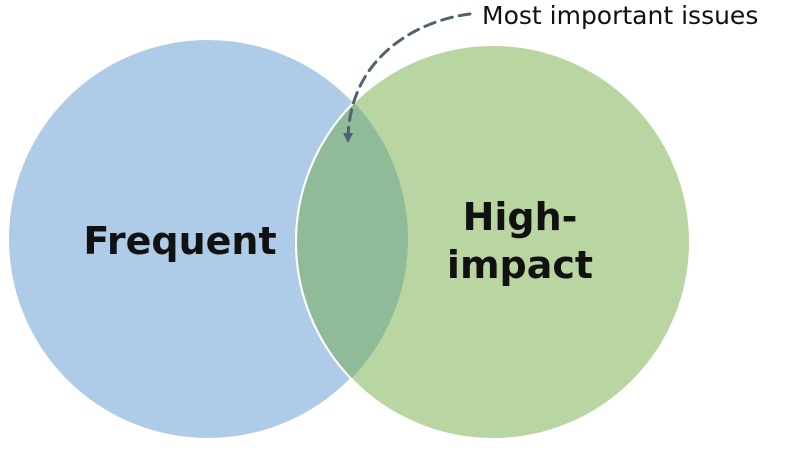 The height and width of the screenshot is (452, 801). Describe the element at coordinates (520, 265) in the screenshot. I see `high-impact-label-line2: impact` at that location.